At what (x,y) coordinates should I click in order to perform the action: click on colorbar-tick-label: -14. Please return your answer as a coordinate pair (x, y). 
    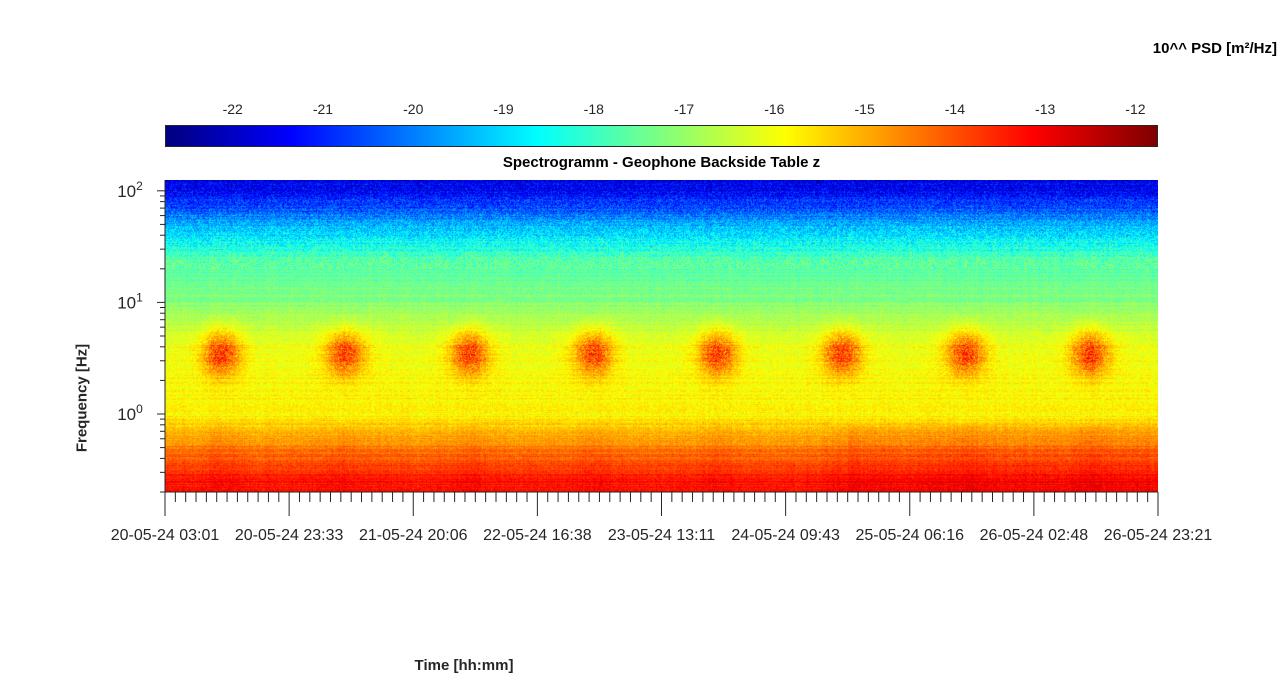
    Looking at the image, I should click on (954, 109).